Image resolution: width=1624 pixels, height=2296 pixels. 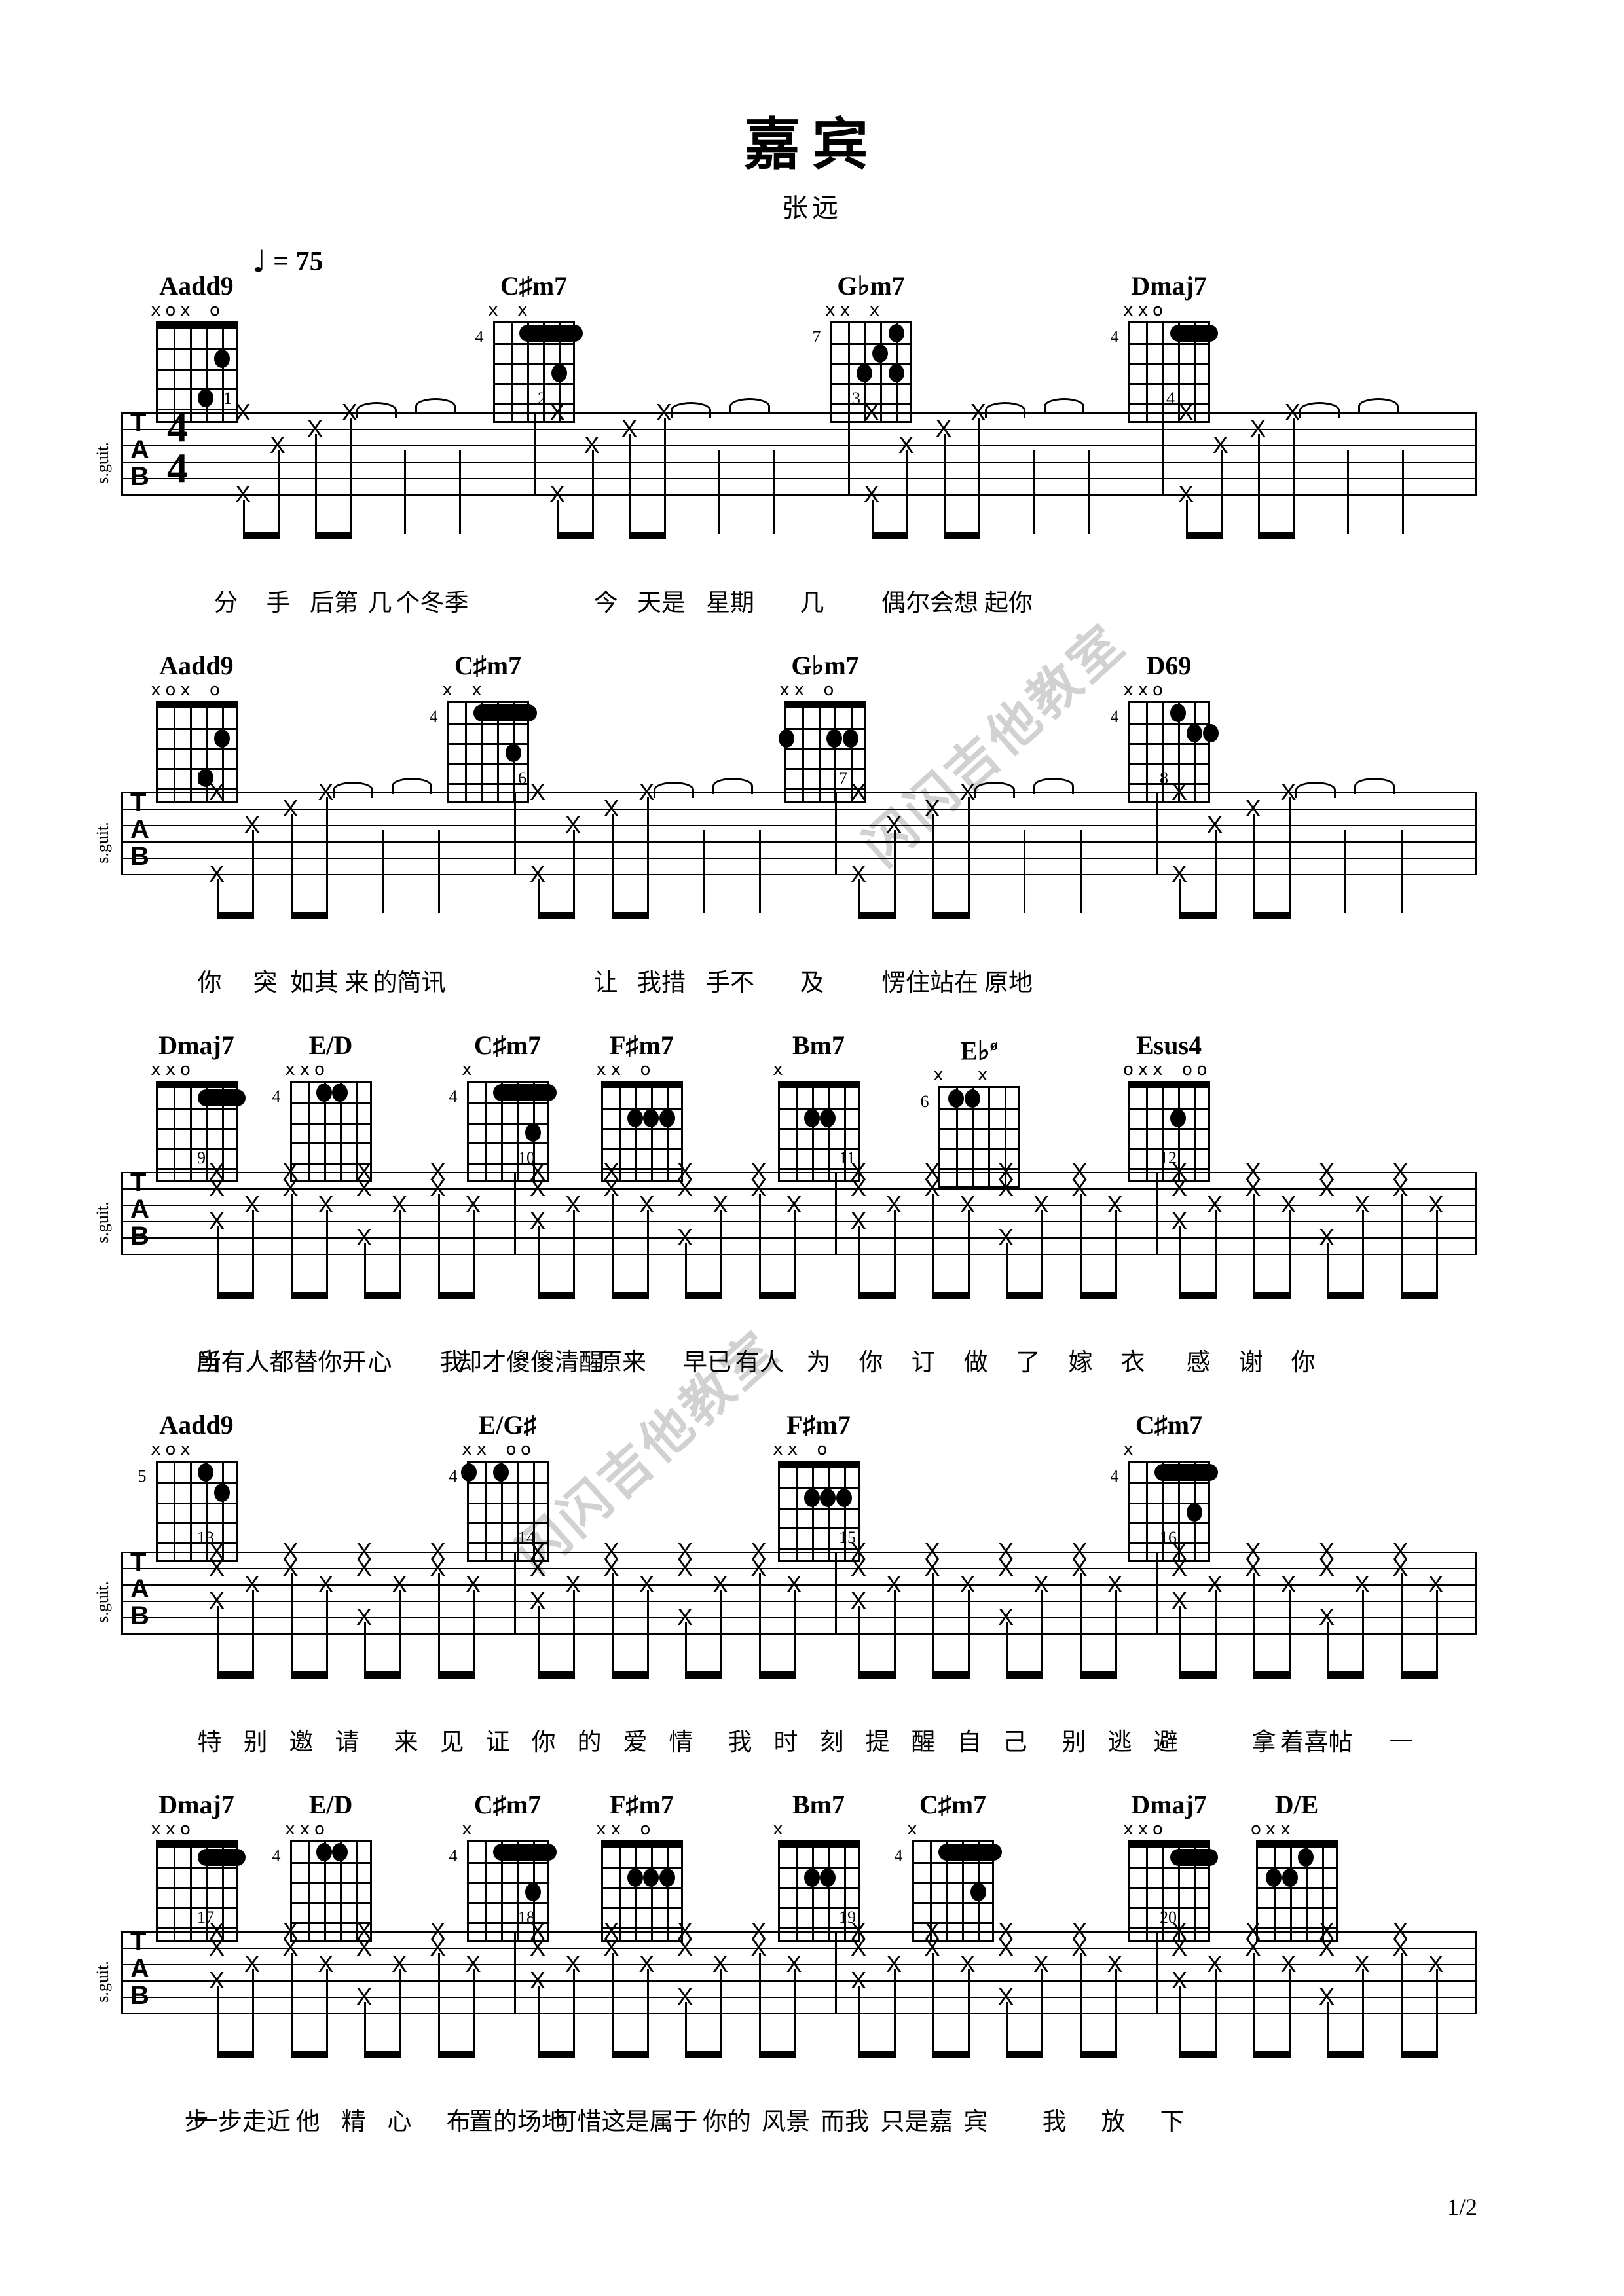 What do you see at coordinates (356, 982) in the screenshot?
I see `lyric-syllable: 来` at bounding box center [356, 982].